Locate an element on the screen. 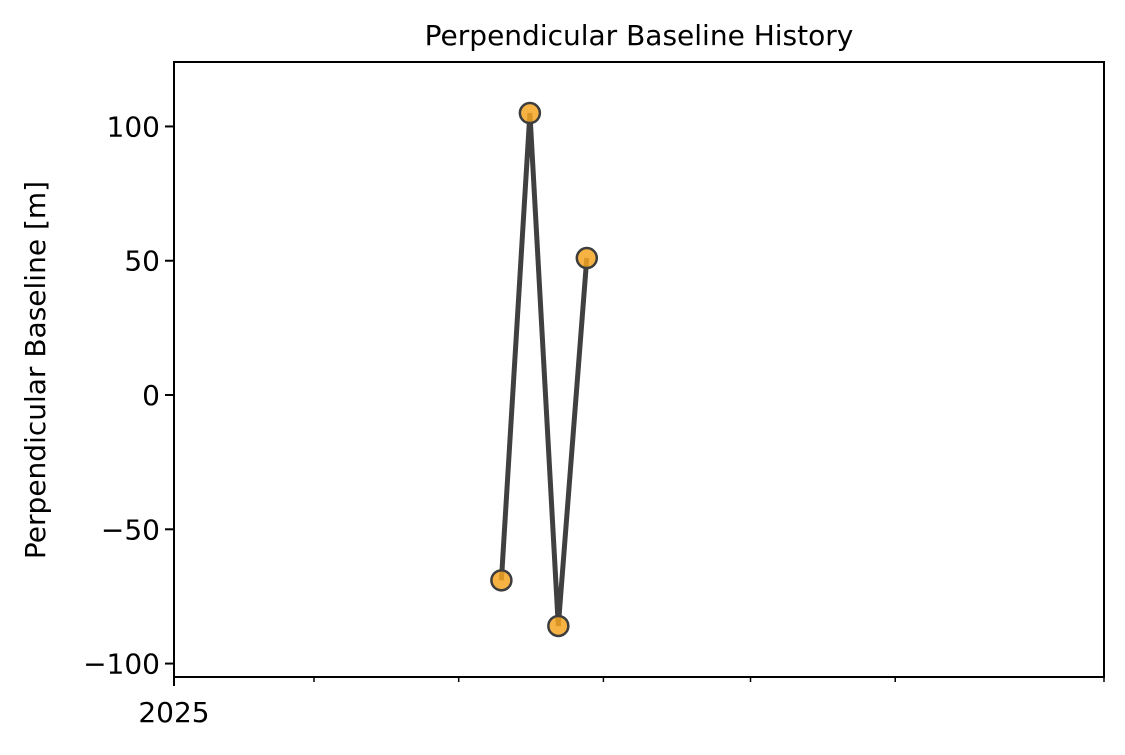 This screenshot has width=1125, height=755. y-tick-label: −50 is located at coordinates (130, 529).